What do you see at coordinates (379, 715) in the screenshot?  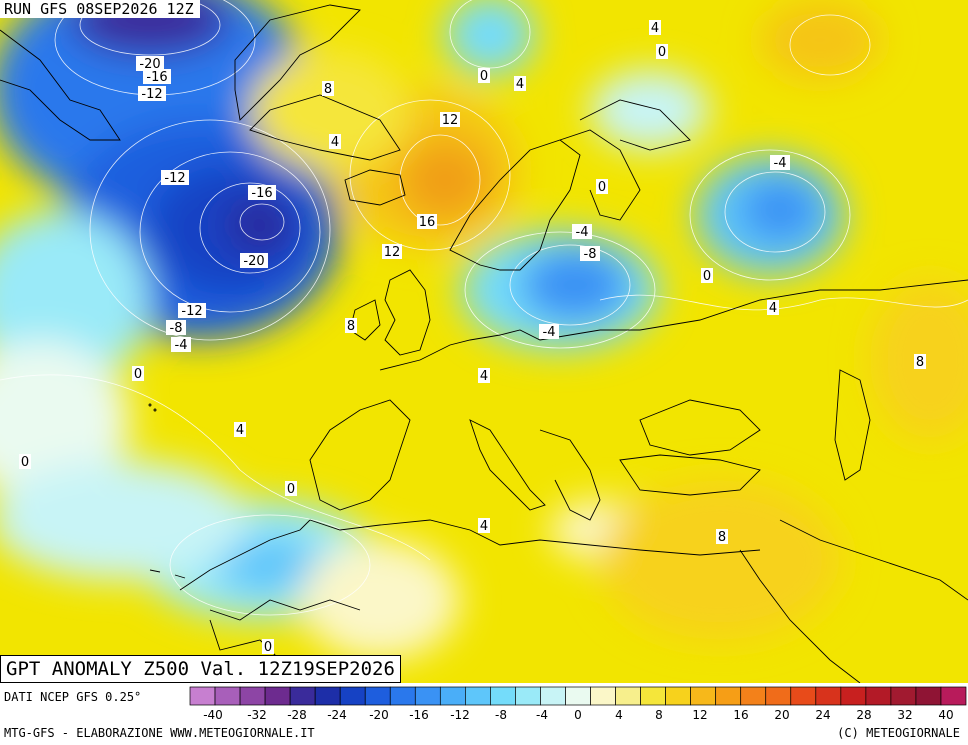 I see `scale-tick-label: -20` at bounding box center [379, 715].